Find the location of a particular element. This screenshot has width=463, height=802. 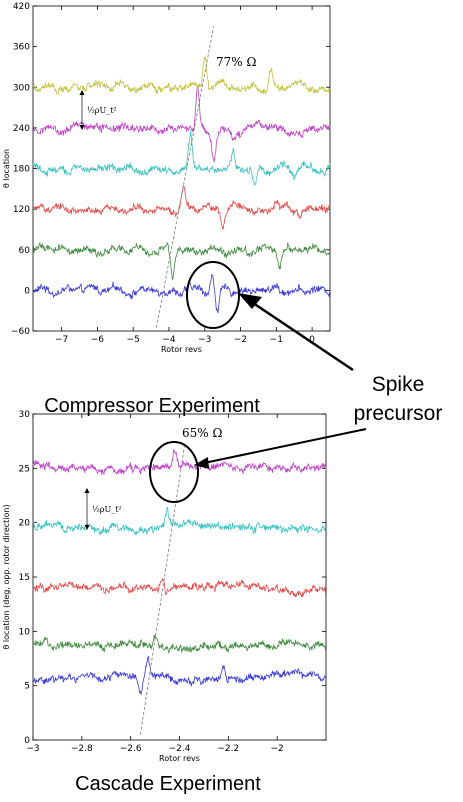

callout-arrow-top is located at coordinates (296, 332).